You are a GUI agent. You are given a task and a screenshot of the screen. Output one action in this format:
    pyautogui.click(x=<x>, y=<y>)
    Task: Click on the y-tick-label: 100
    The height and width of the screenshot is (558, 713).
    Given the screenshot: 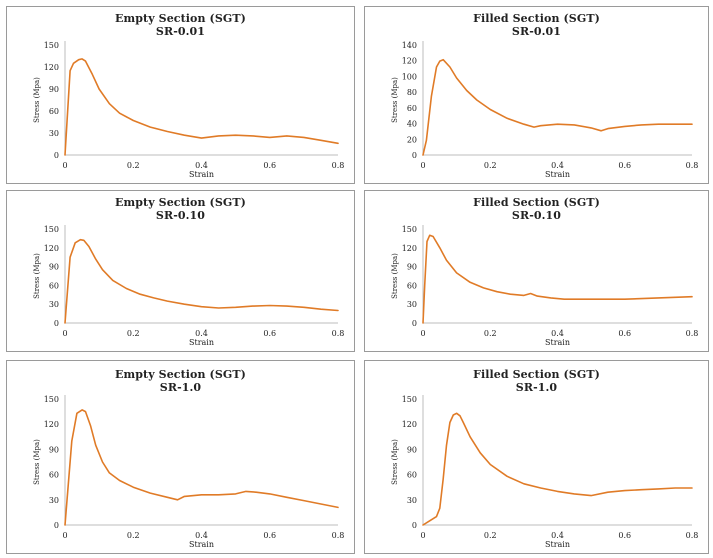 What is the action you would take?
    pyautogui.click(x=409, y=76)
    